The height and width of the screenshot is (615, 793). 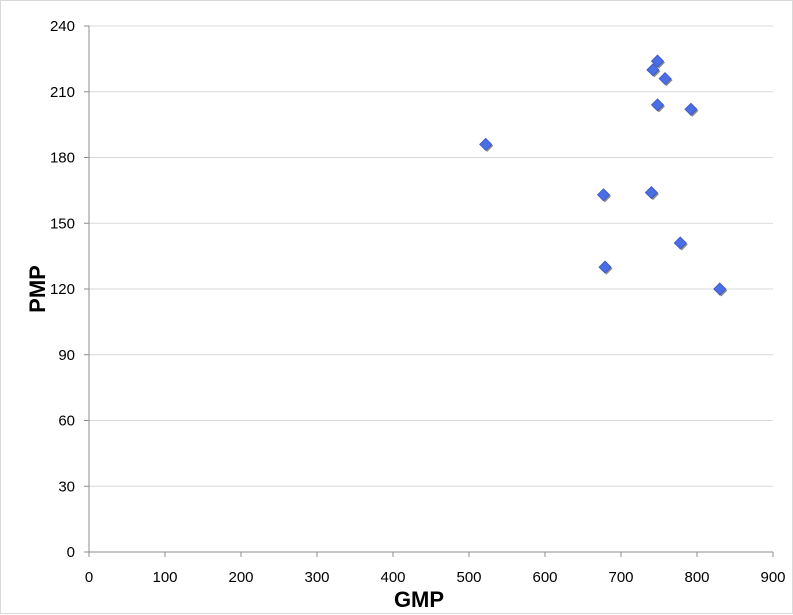 I want to click on y-tick-label: 240, so click(x=62, y=26).